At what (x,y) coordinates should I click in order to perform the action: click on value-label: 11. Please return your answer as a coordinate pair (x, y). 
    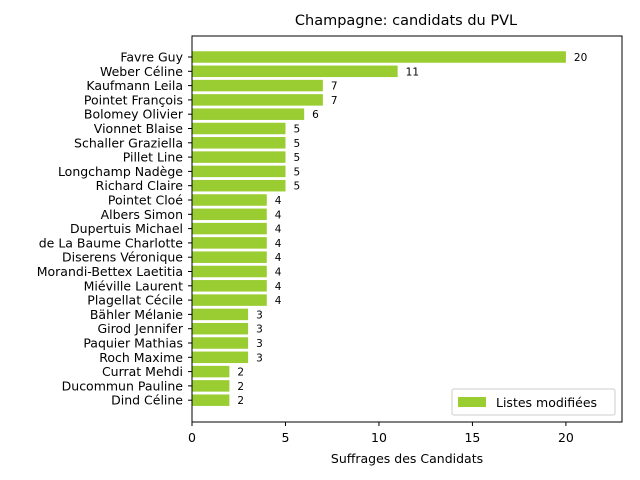
    Looking at the image, I should click on (412, 72).